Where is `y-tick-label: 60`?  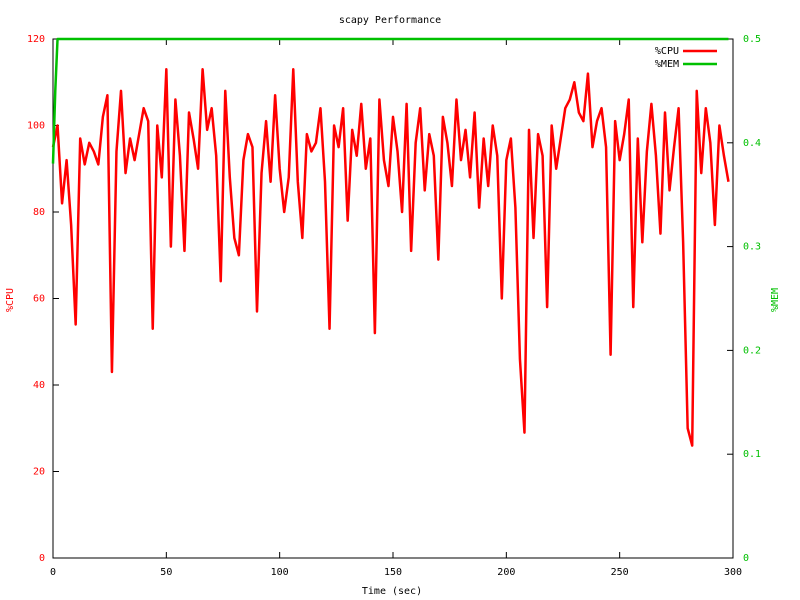
y-tick-label: 60 is located at coordinates (39, 299).